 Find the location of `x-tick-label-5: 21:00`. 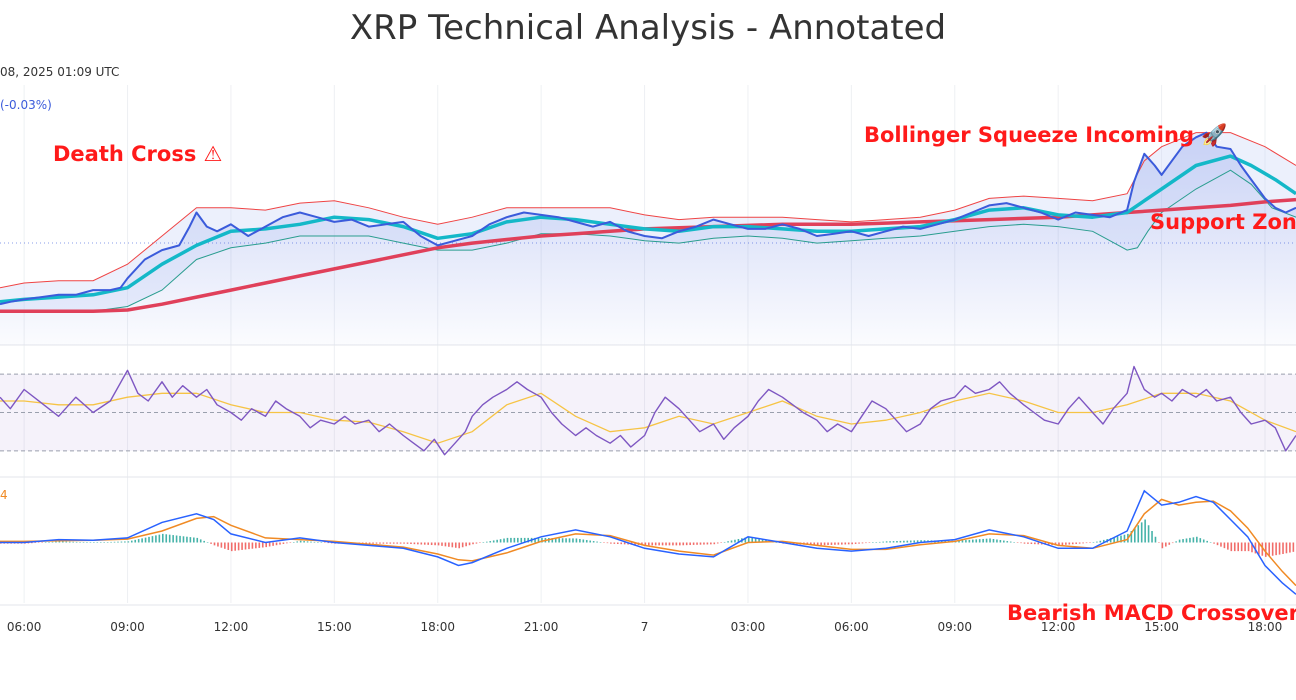

x-tick-label-5: 21:00 is located at coordinates (541, 627).